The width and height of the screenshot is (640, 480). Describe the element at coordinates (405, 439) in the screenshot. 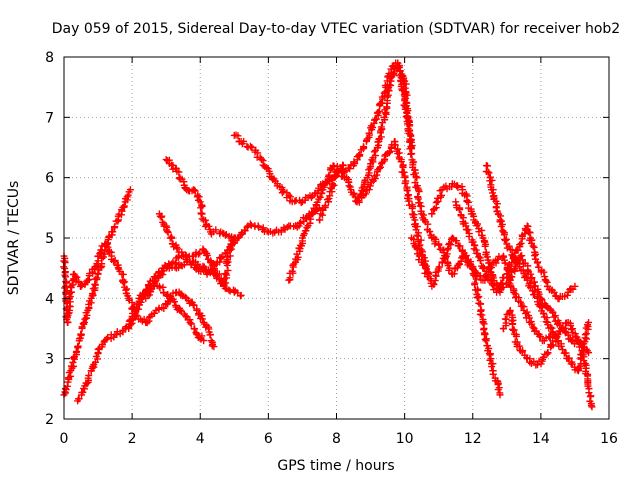

I see `x-tick-label: 10` at that location.